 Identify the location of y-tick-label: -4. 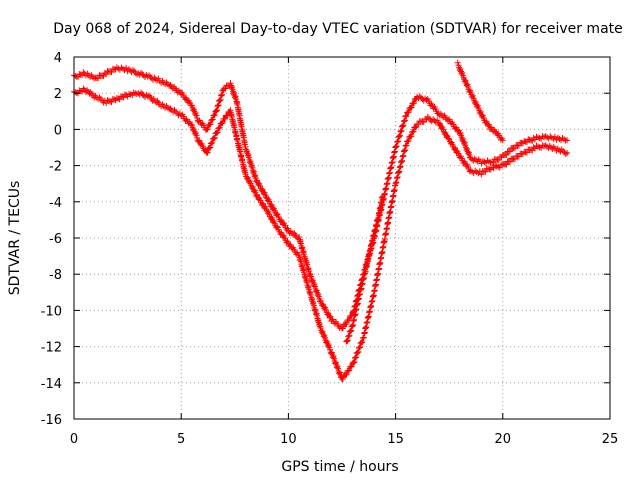
(55, 203).